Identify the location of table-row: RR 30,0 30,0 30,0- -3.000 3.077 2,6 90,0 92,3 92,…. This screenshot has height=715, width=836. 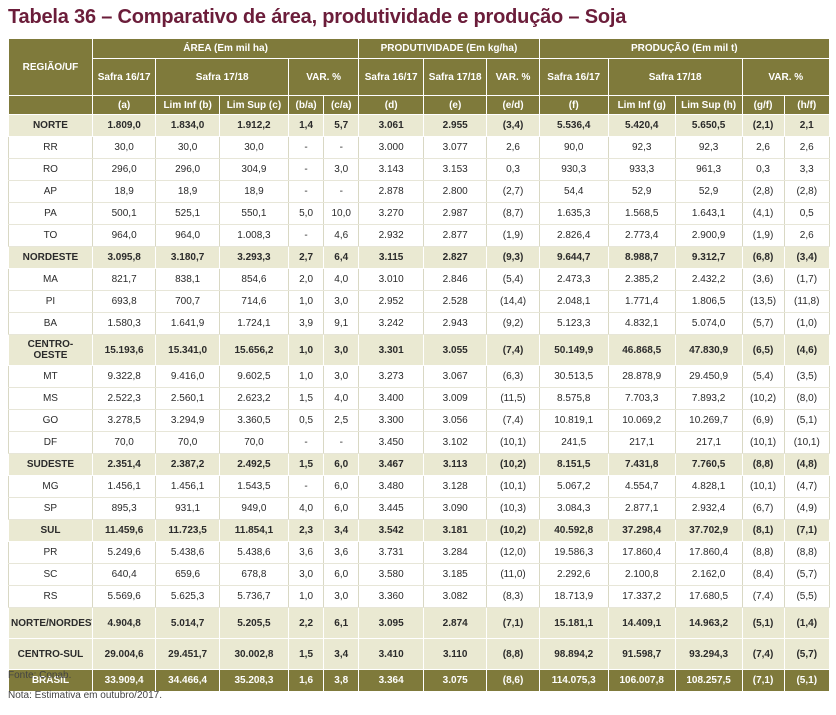
(419, 147).